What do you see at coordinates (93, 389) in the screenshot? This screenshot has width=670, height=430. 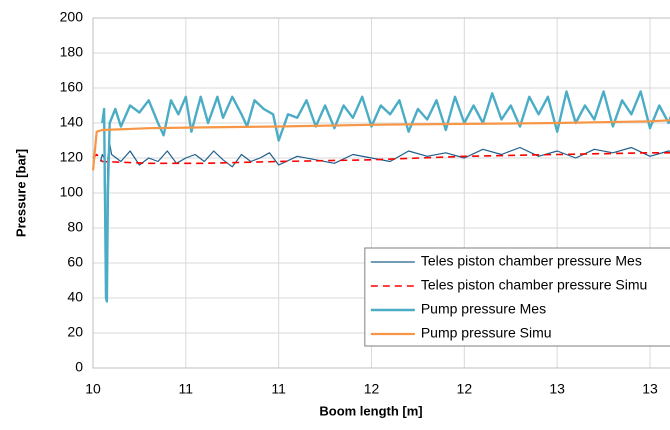 I see `x-tick-label: 10` at bounding box center [93, 389].